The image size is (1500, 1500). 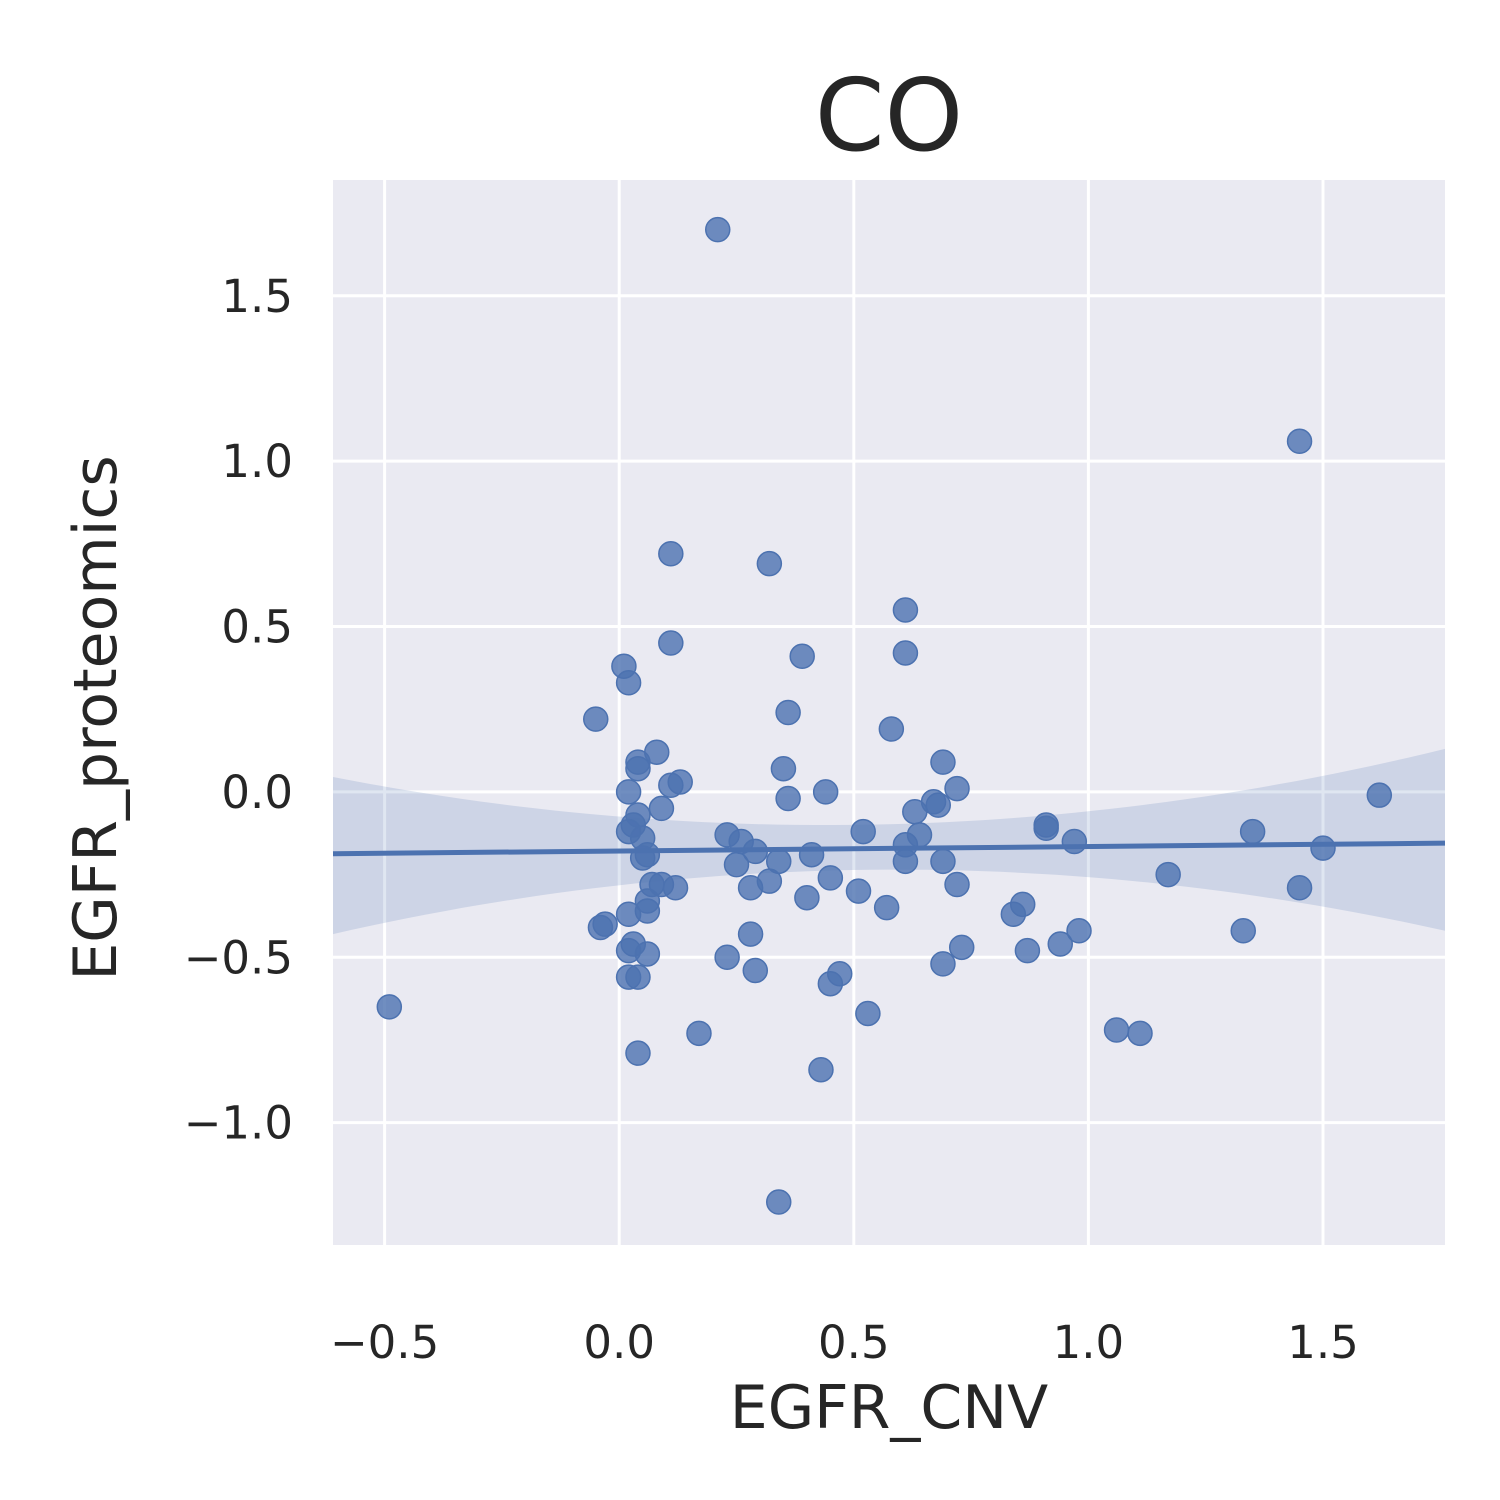 What do you see at coordinates (238, 957) in the screenshot?
I see `y-tick-label: −0.5` at bounding box center [238, 957].